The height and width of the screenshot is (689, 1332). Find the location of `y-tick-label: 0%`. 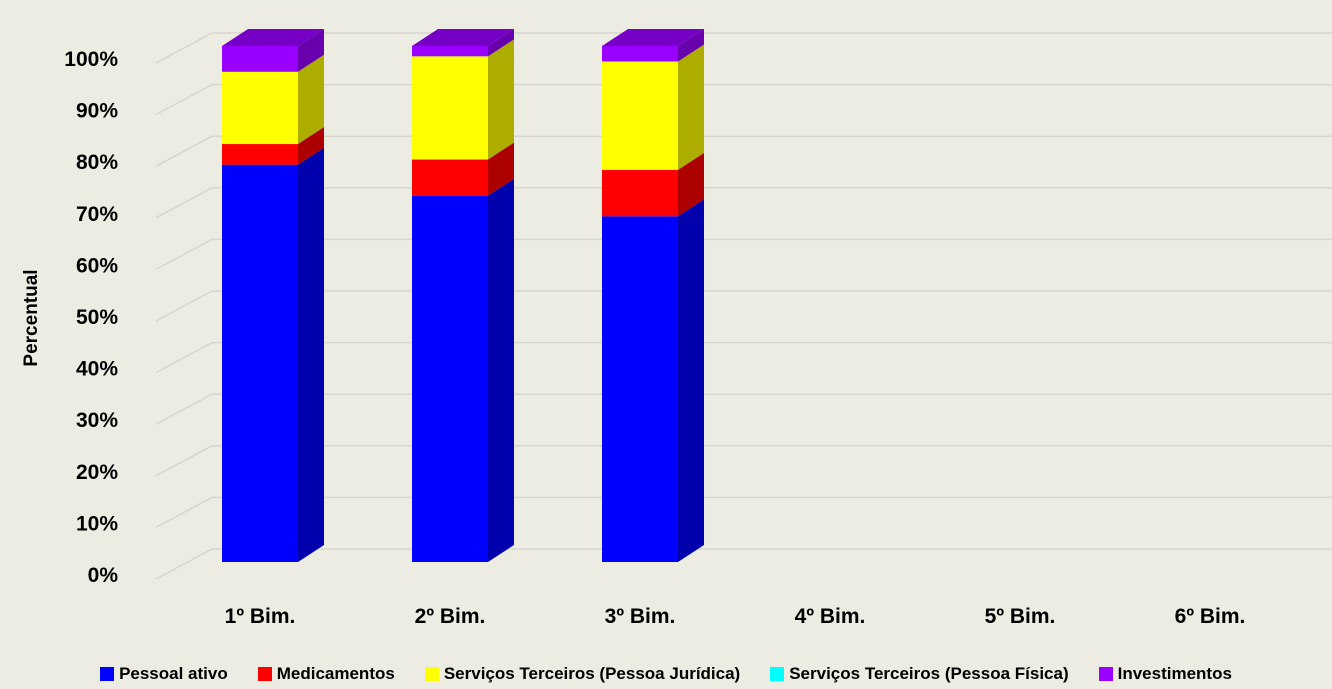

y-tick-label: 0% is located at coordinates (103, 575).